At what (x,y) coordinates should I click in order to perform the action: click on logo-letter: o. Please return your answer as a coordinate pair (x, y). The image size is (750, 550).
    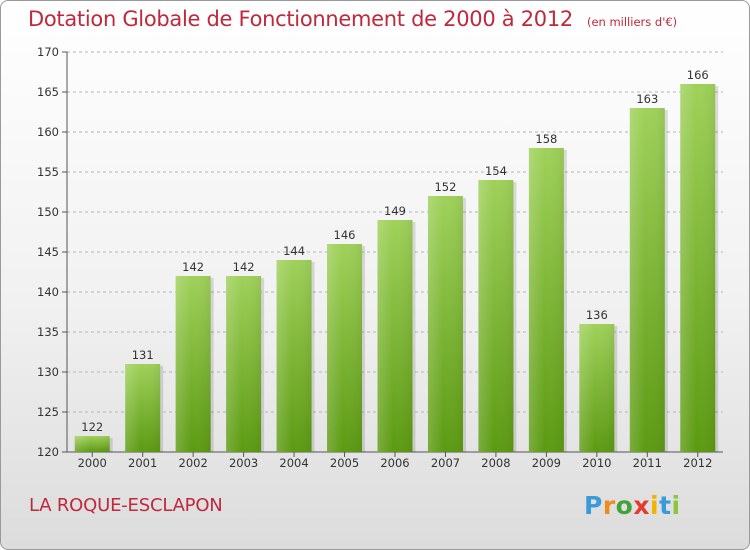
    Looking at the image, I should click on (624, 505).